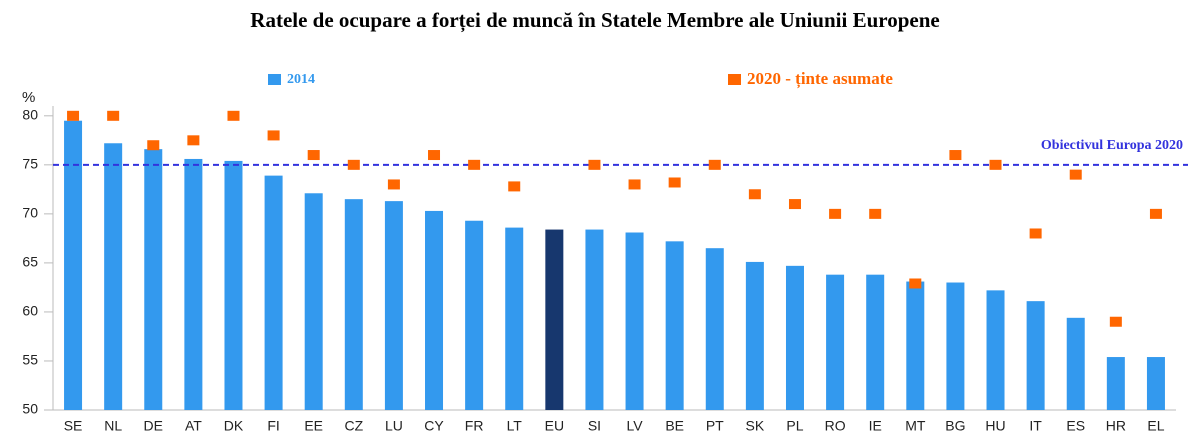  Describe the element at coordinates (30, 213) in the screenshot. I see `y-tick-label: 70` at that location.